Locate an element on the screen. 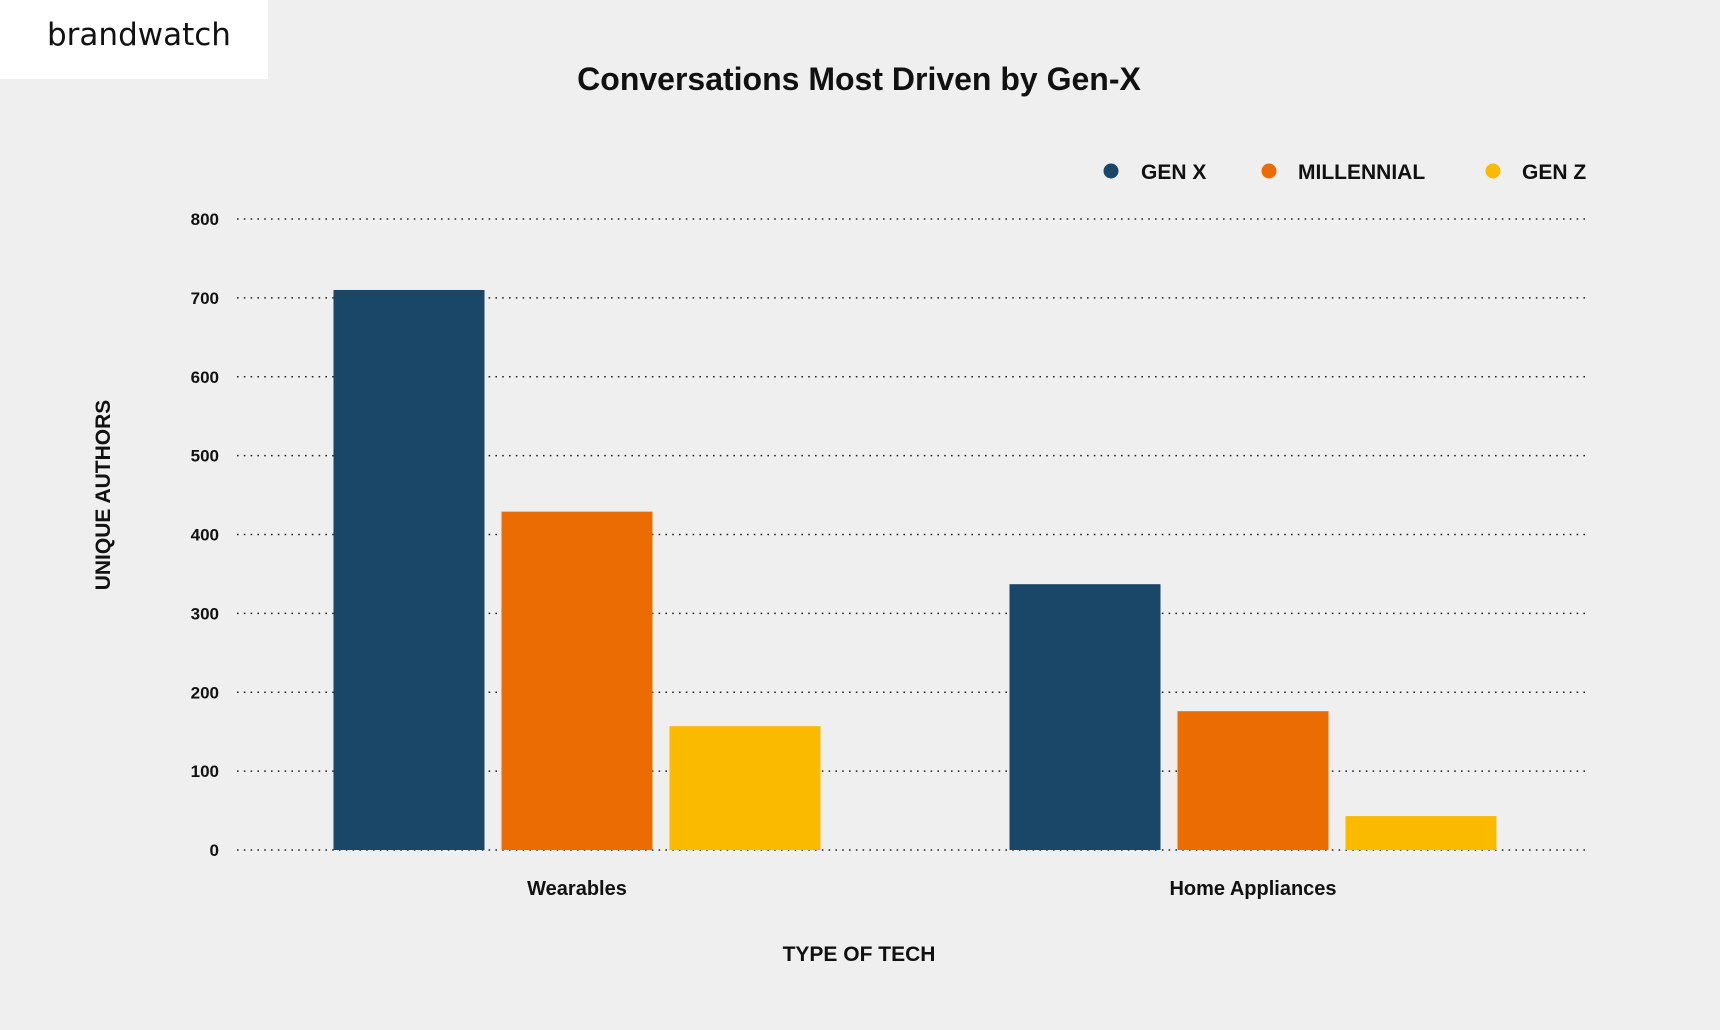  x-axis-label: TYPE OF TECH is located at coordinates (859, 954).